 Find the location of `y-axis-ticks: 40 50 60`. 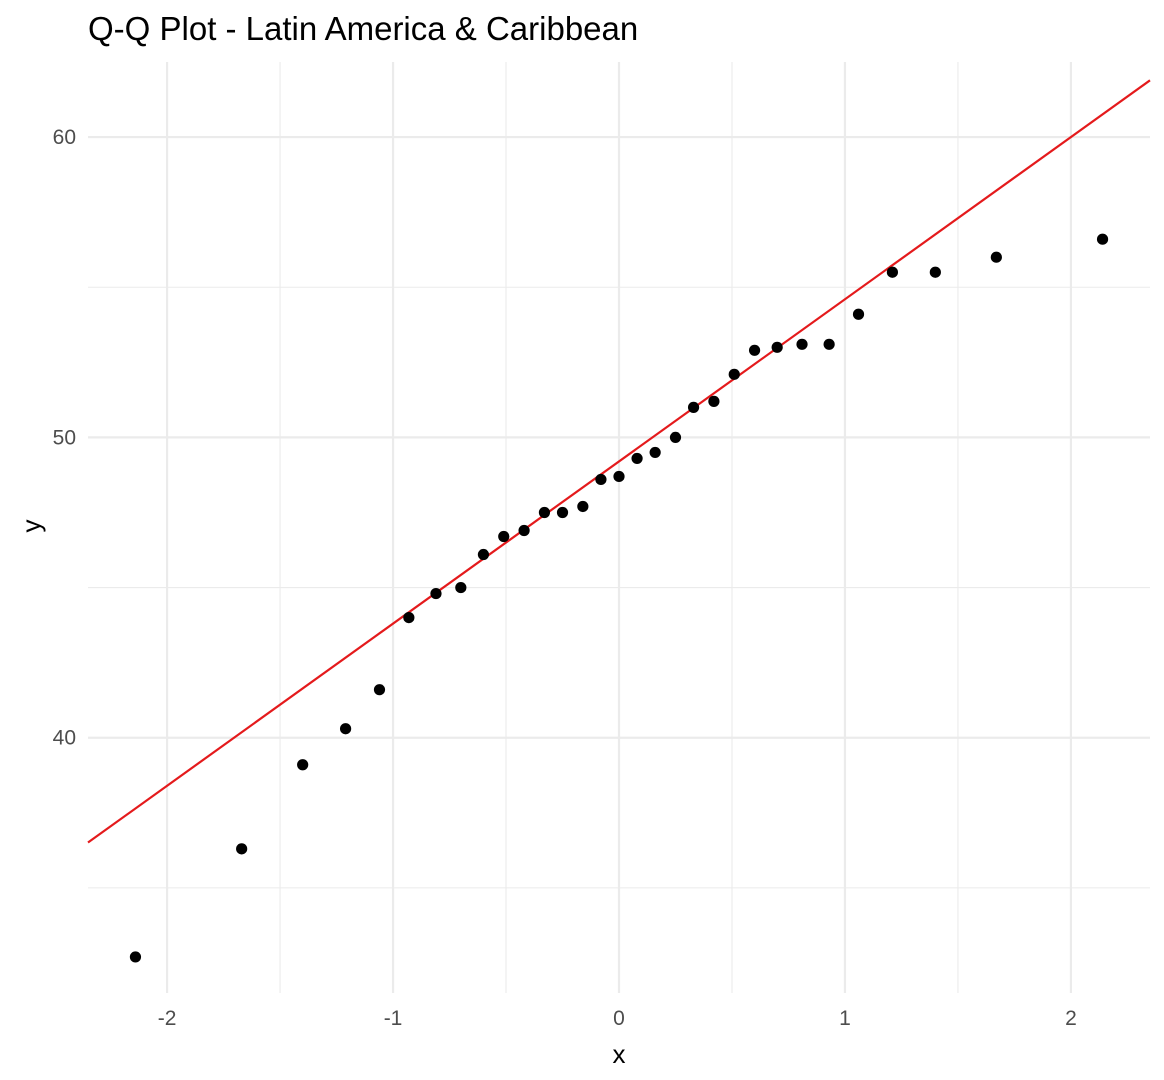

y-axis-ticks: 40 50 60 is located at coordinates (64, 438).